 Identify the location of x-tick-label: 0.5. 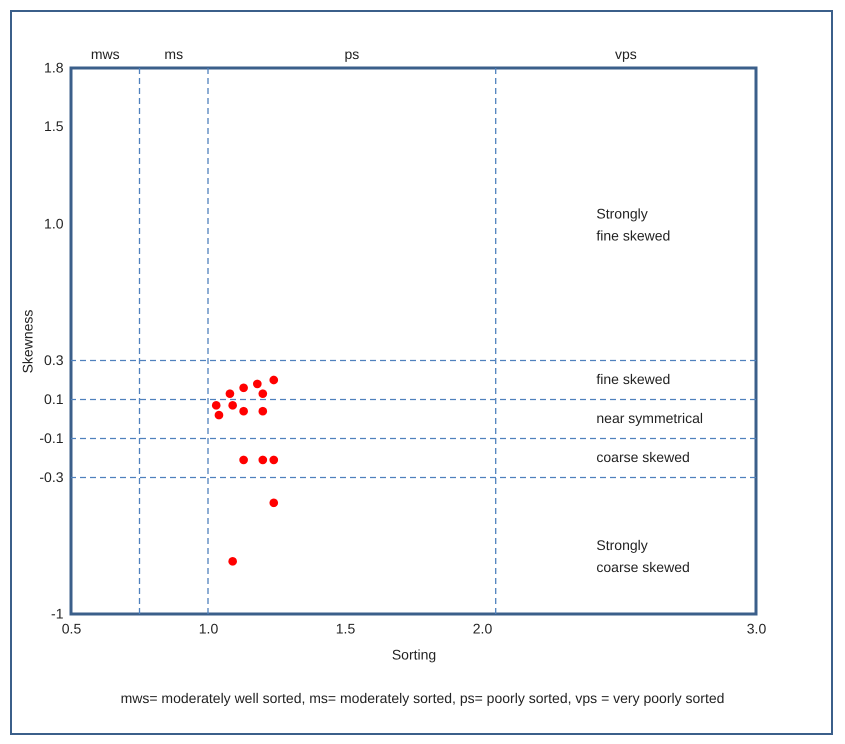
(72, 628).